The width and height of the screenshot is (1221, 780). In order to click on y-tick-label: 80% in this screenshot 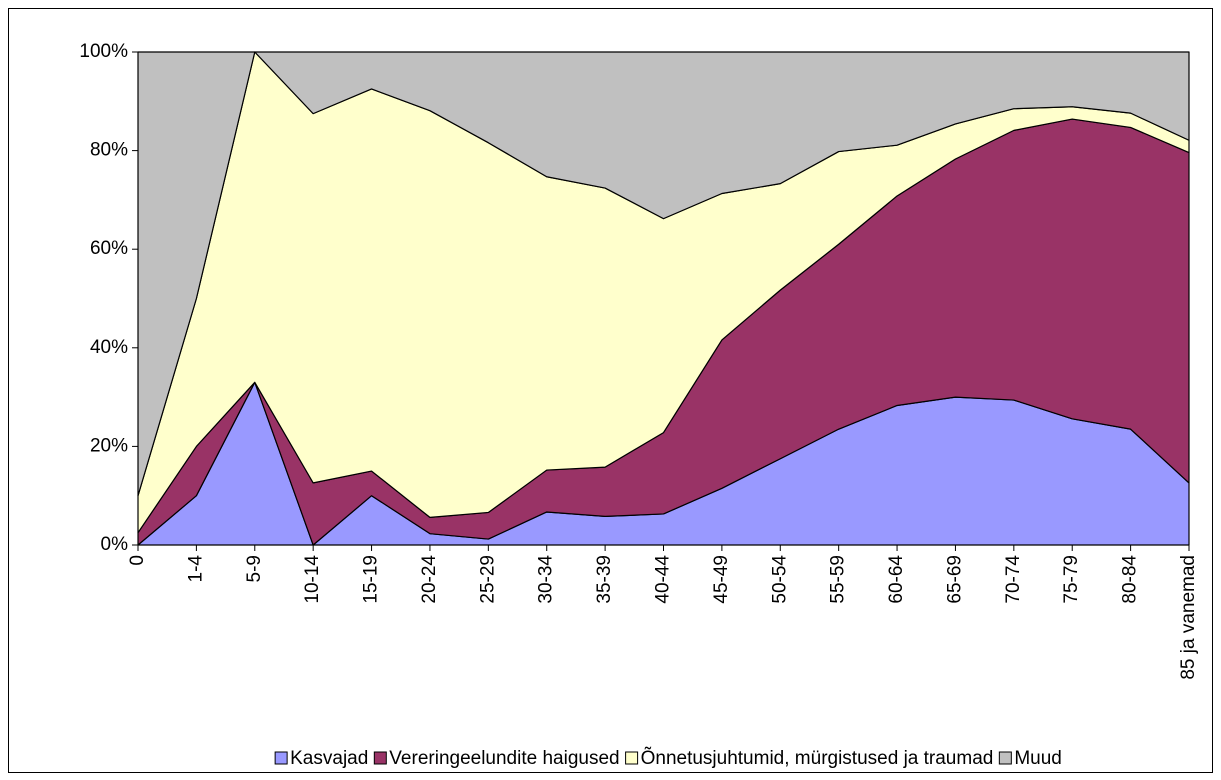, I will do `click(109, 150)`.